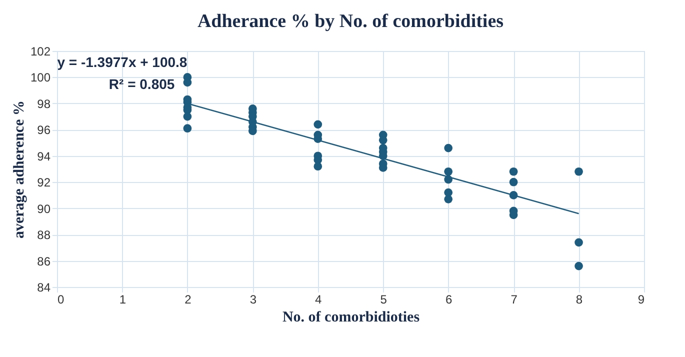  What do you see at coordinates (641, 299) in the screenshot?
I see `x-tick-label: 9` at bounding box center [641, 299].